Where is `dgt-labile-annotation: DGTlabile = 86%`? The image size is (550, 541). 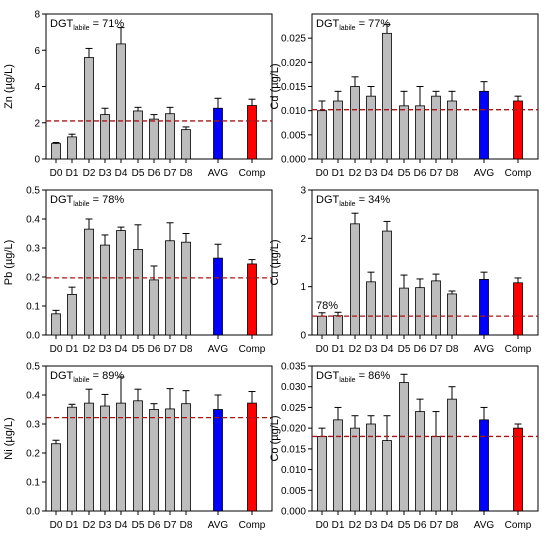
dgt-labile-annotation: DGTlabile = 86% is located at coordinates (353, 377).